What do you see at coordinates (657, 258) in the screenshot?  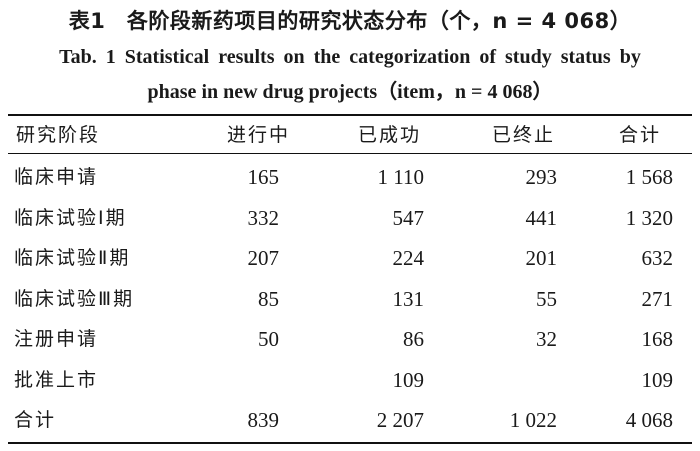 I see `cell-total: 632` at bounding box center [657, 258].